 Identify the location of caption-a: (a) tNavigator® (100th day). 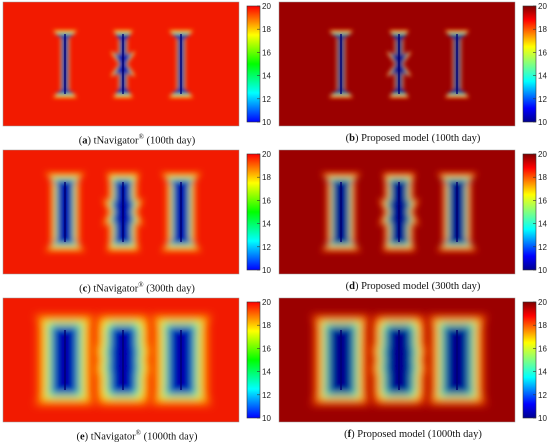
(137, 140).